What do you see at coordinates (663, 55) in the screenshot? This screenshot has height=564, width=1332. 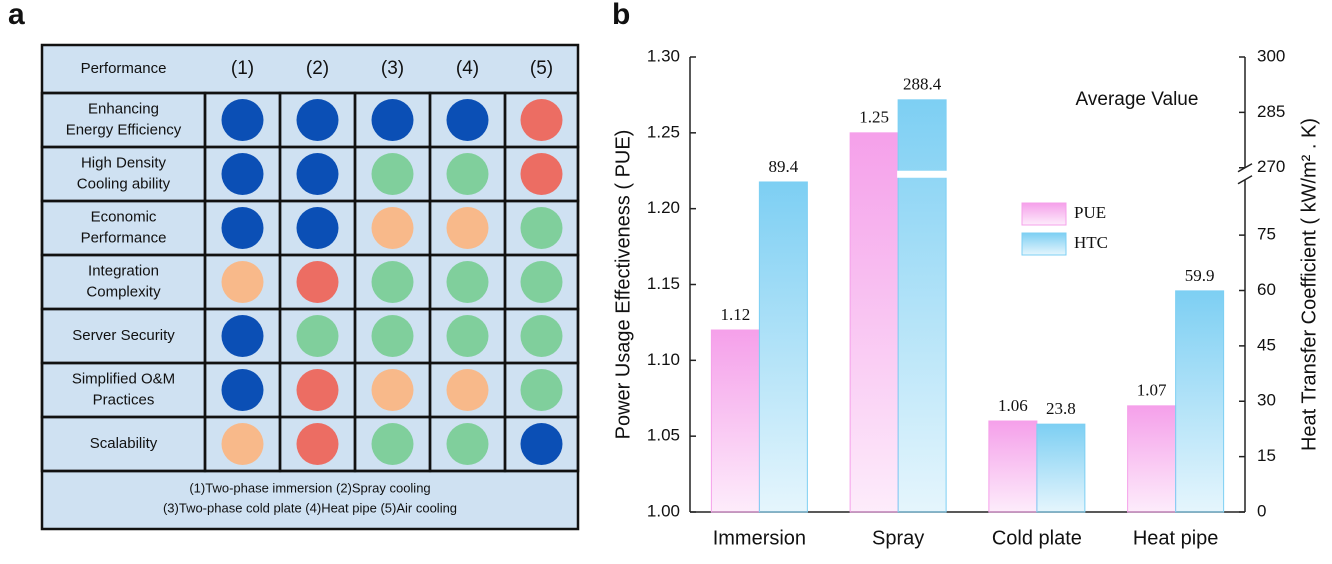 I see `y-tick-label: 1.30` at bounding box center [663, 55].